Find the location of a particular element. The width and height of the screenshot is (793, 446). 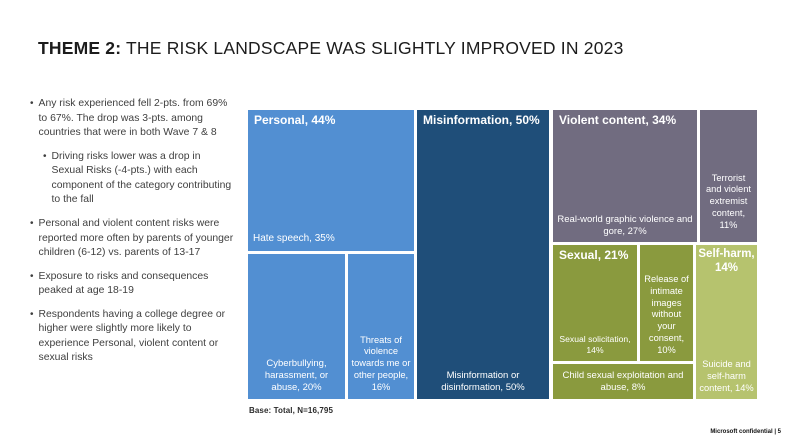

self-harm-header: Self-harm, 14% is located at coordinates (726, 261).